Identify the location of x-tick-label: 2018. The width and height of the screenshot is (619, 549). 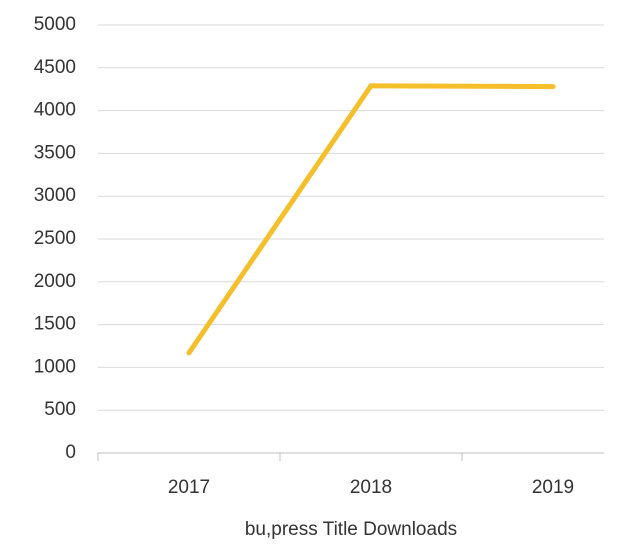
(371, 487).